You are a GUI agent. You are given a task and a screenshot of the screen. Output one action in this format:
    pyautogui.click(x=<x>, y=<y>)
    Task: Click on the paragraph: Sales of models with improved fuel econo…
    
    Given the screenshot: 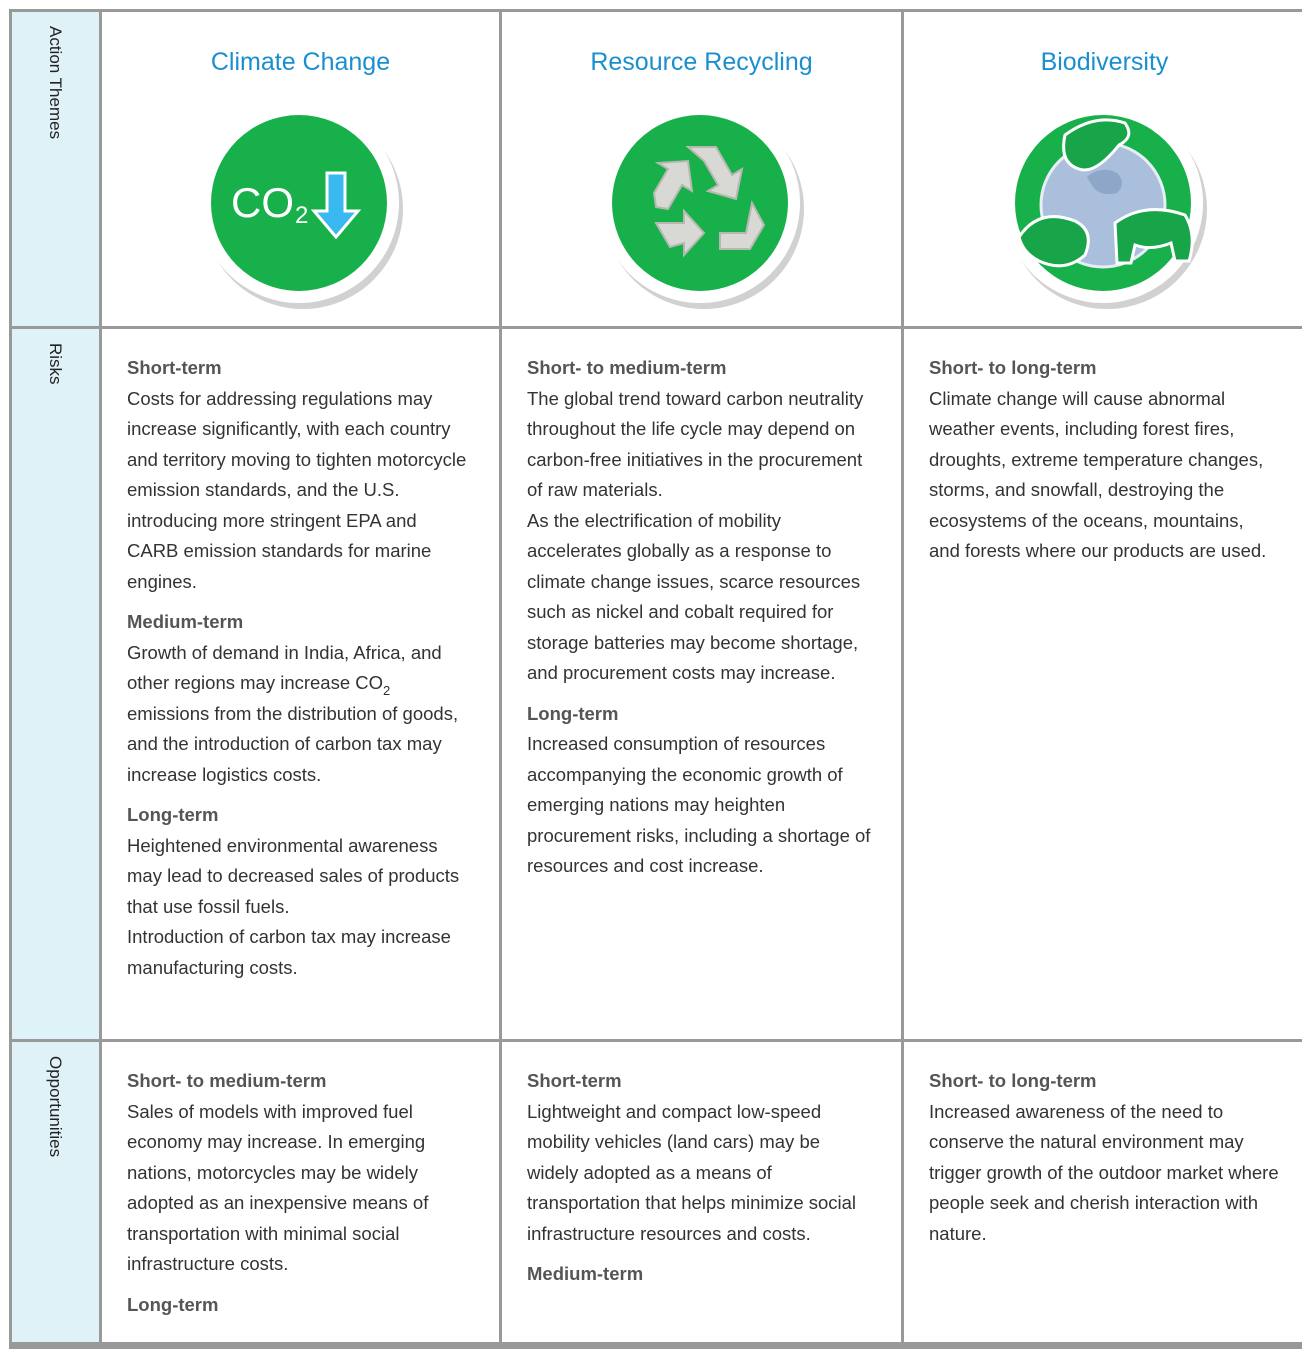 What is the action you would take?
    pyautogui.click(x=278, y=1187)
    